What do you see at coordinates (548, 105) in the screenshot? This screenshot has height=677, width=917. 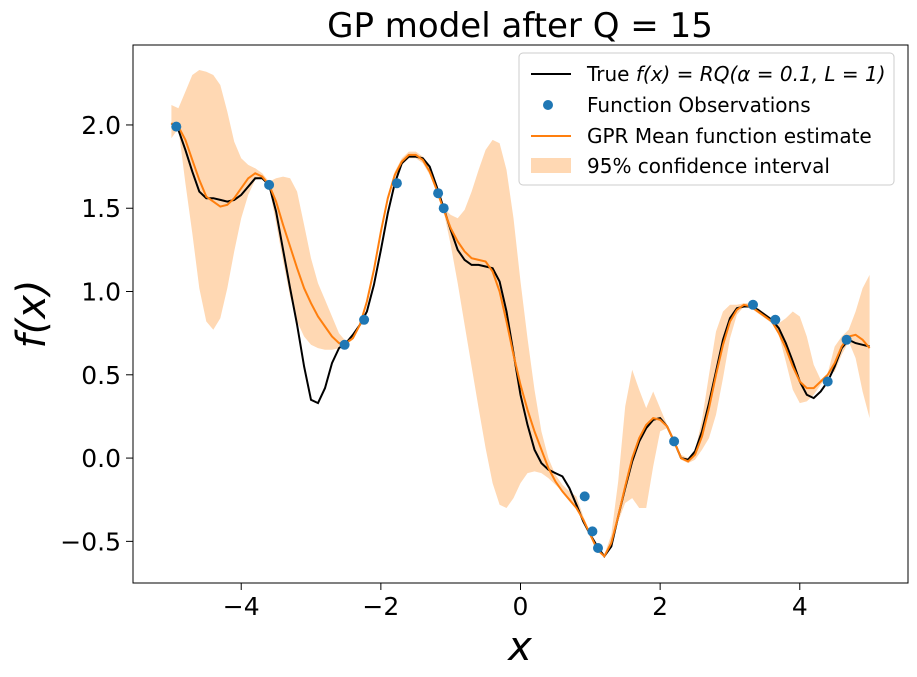 I see `legend-swatch-observations` at bounding box center [548, 105].